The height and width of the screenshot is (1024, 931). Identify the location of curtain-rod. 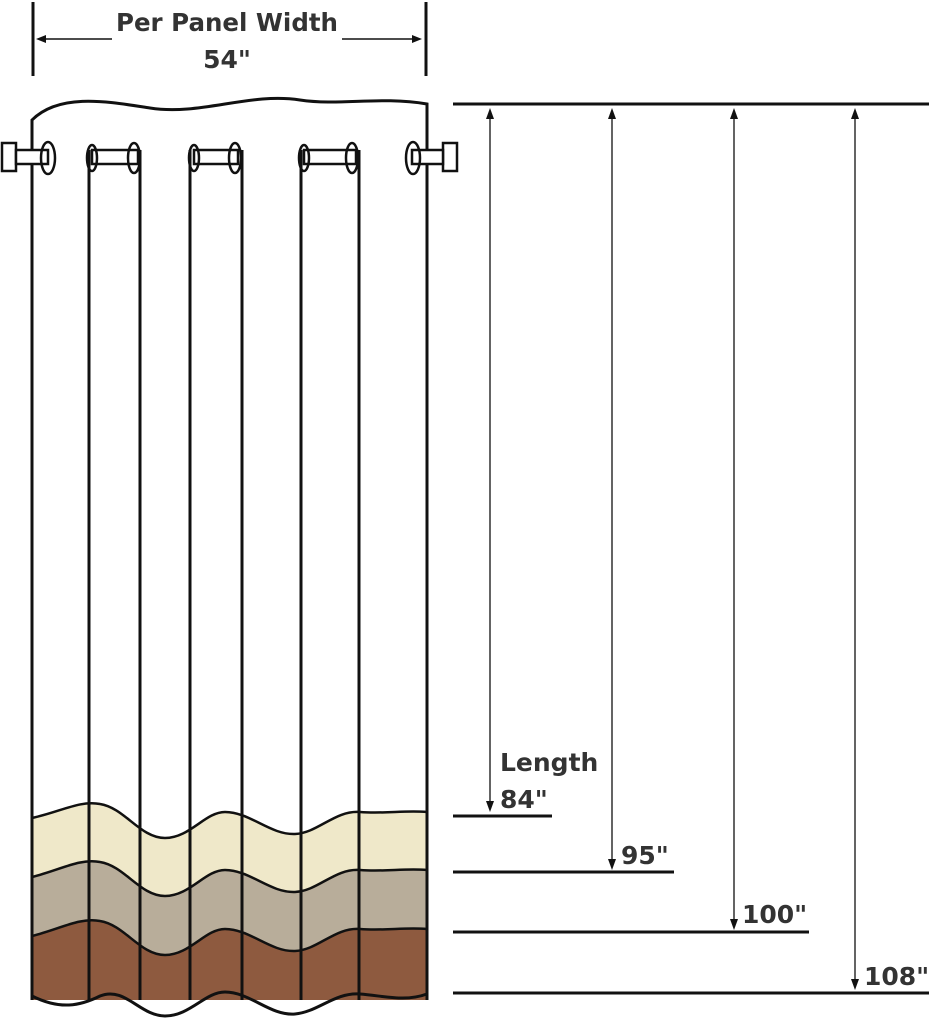
(229, 158).